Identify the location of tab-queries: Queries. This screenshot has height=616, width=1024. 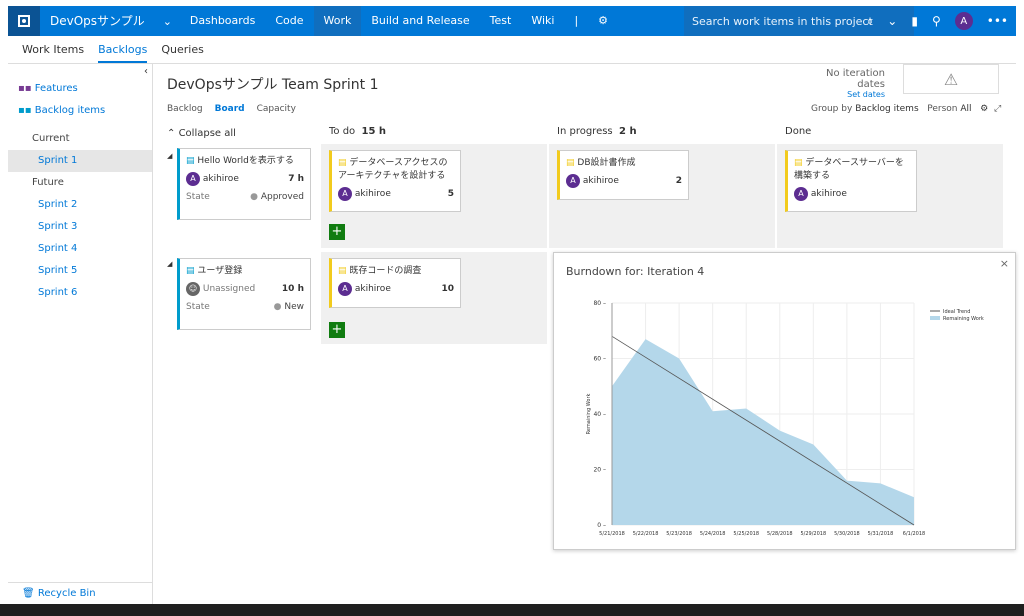
(182, 49).